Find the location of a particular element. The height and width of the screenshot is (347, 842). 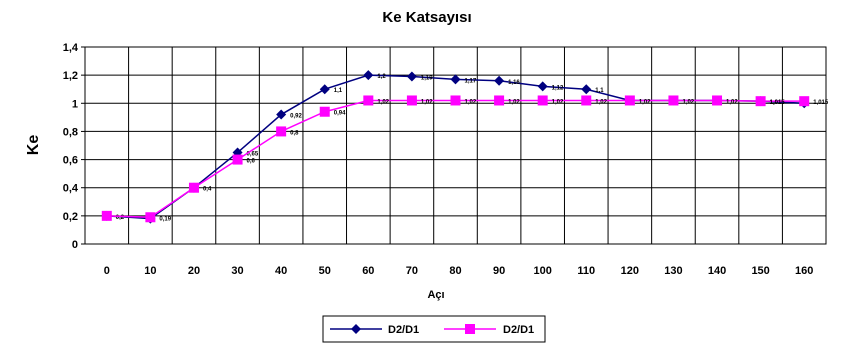

x-tick-label: 70 is located at coordinates (412, 271).